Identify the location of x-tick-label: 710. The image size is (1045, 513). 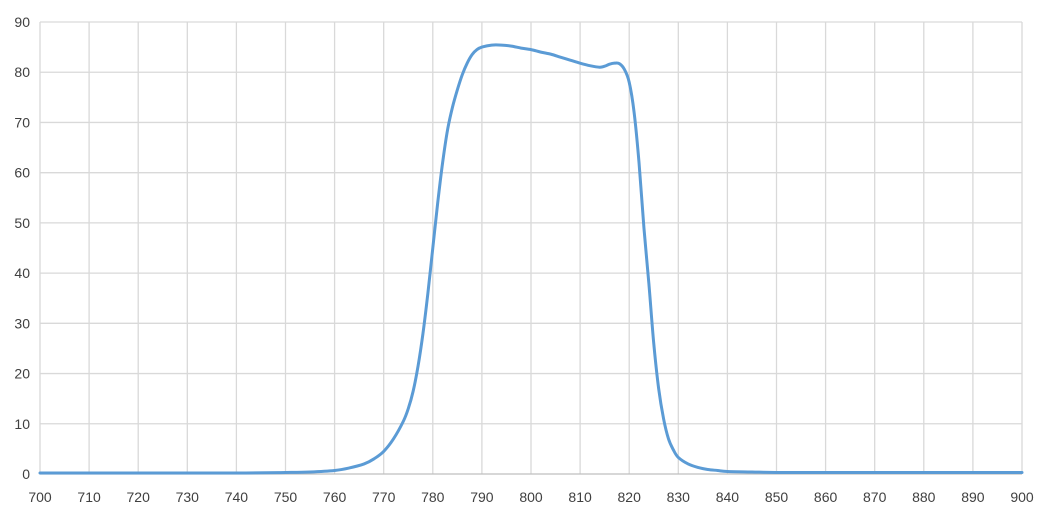
(89, 497).